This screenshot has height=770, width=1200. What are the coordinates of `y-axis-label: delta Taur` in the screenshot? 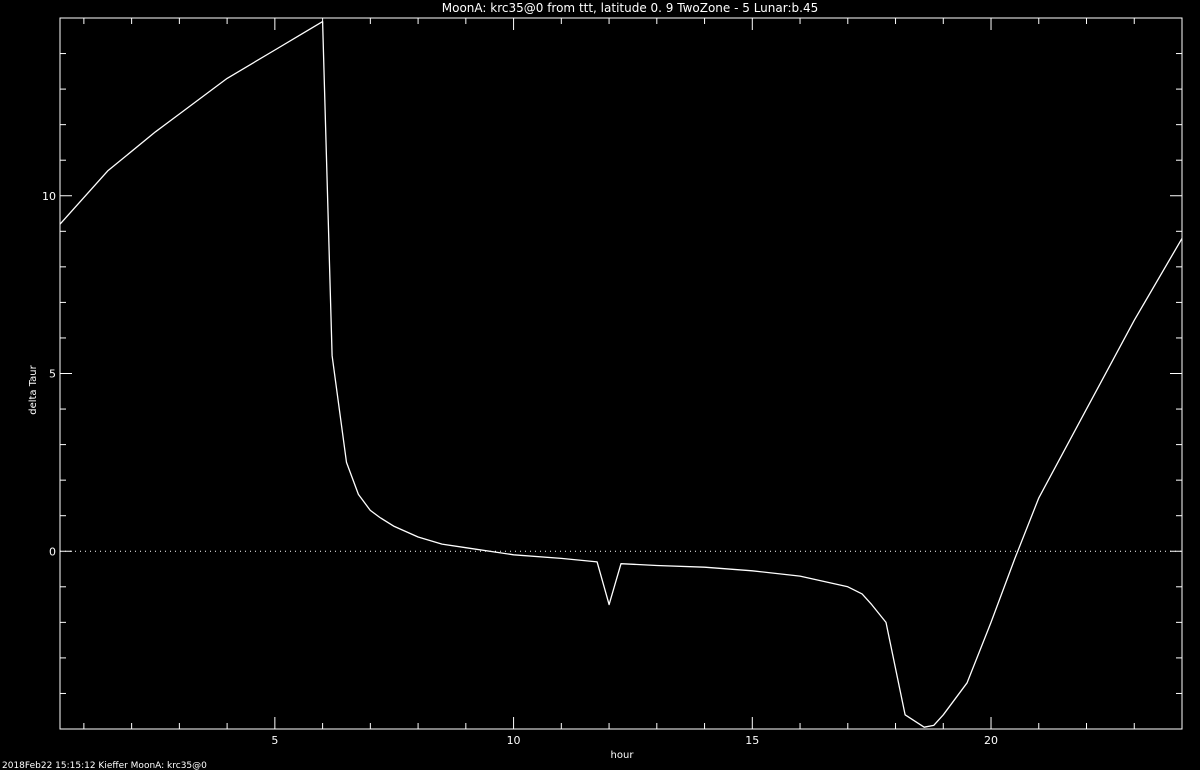 It's located at (33, 389).